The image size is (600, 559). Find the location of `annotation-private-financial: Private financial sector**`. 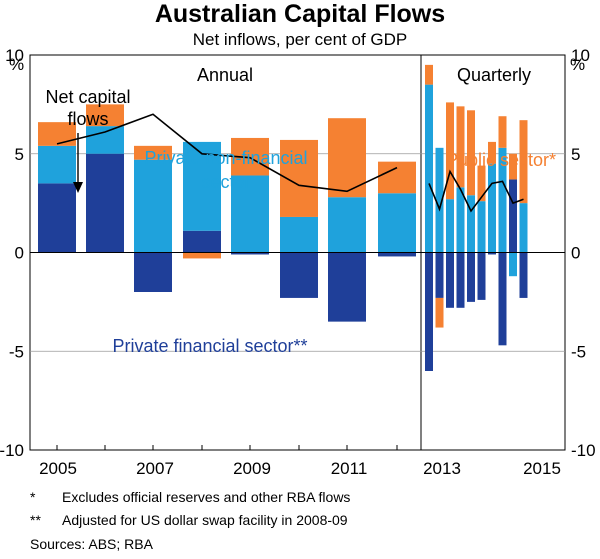

annotation-private-financial: Private financial sector** is located at coordinates (209, 346).